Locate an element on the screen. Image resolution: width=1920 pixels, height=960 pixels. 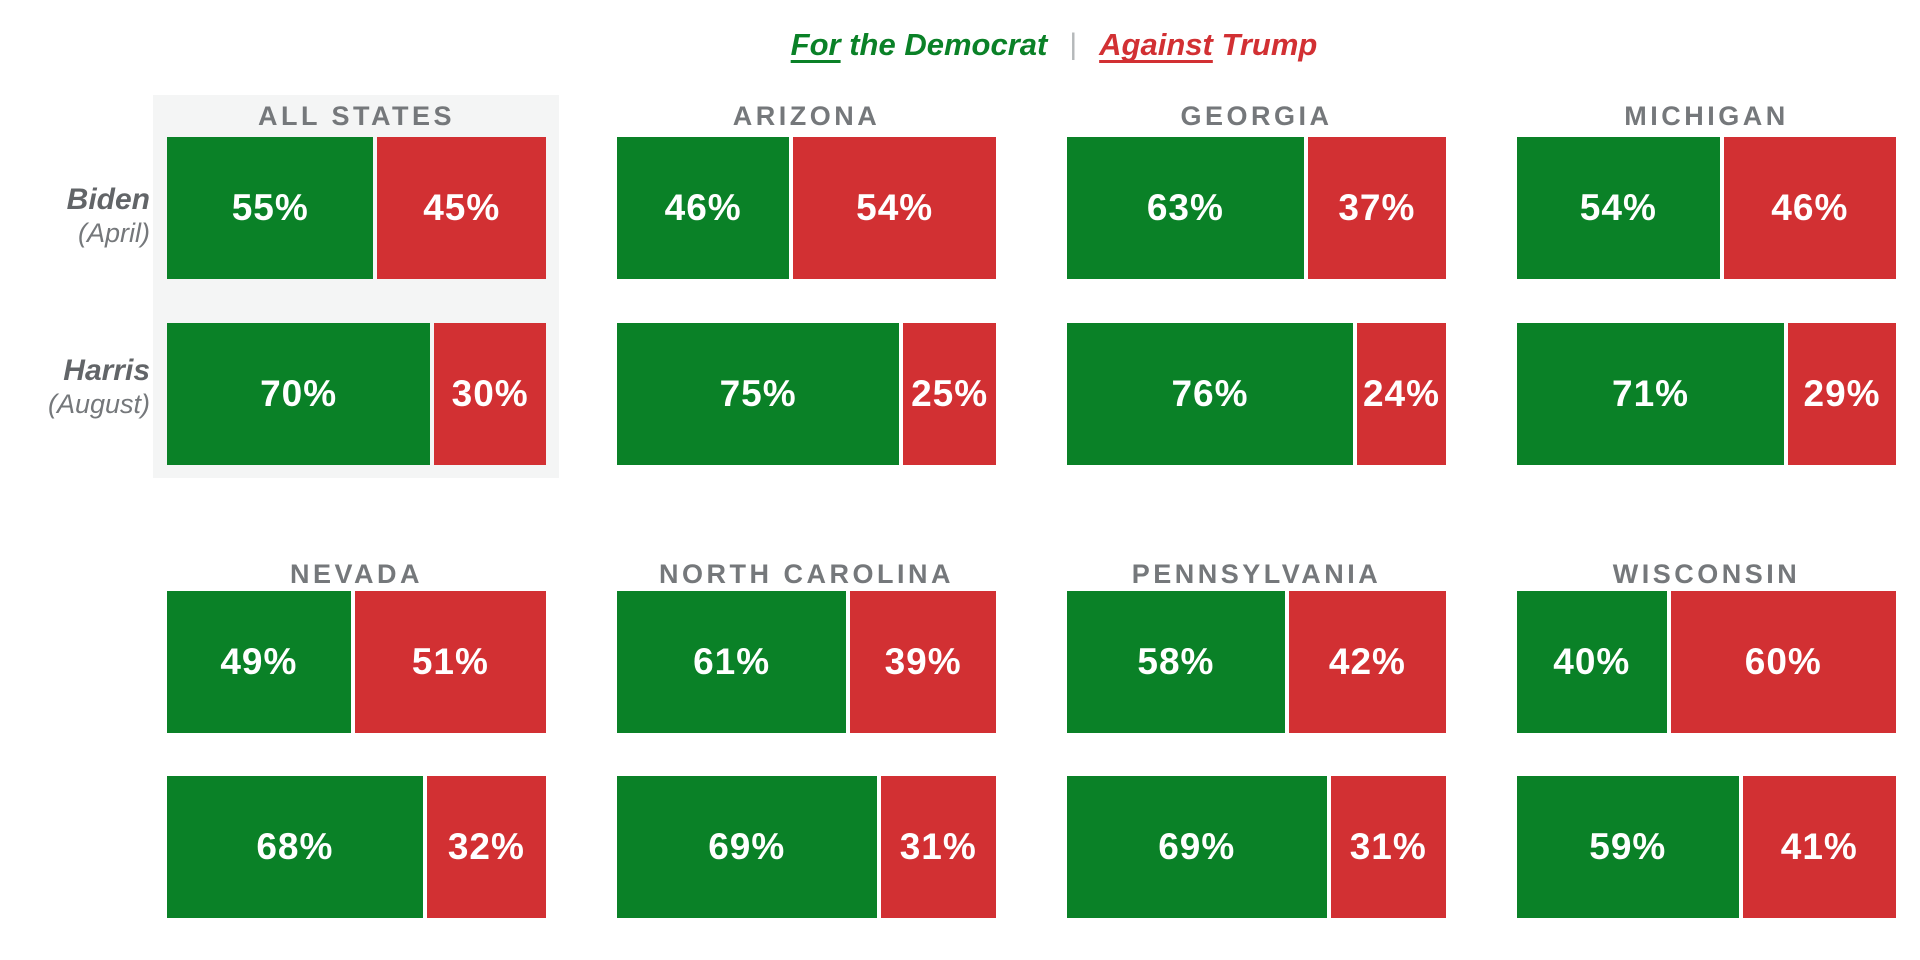
bar-biden-april: 63% 37% is located at coordinates (1256, 208).